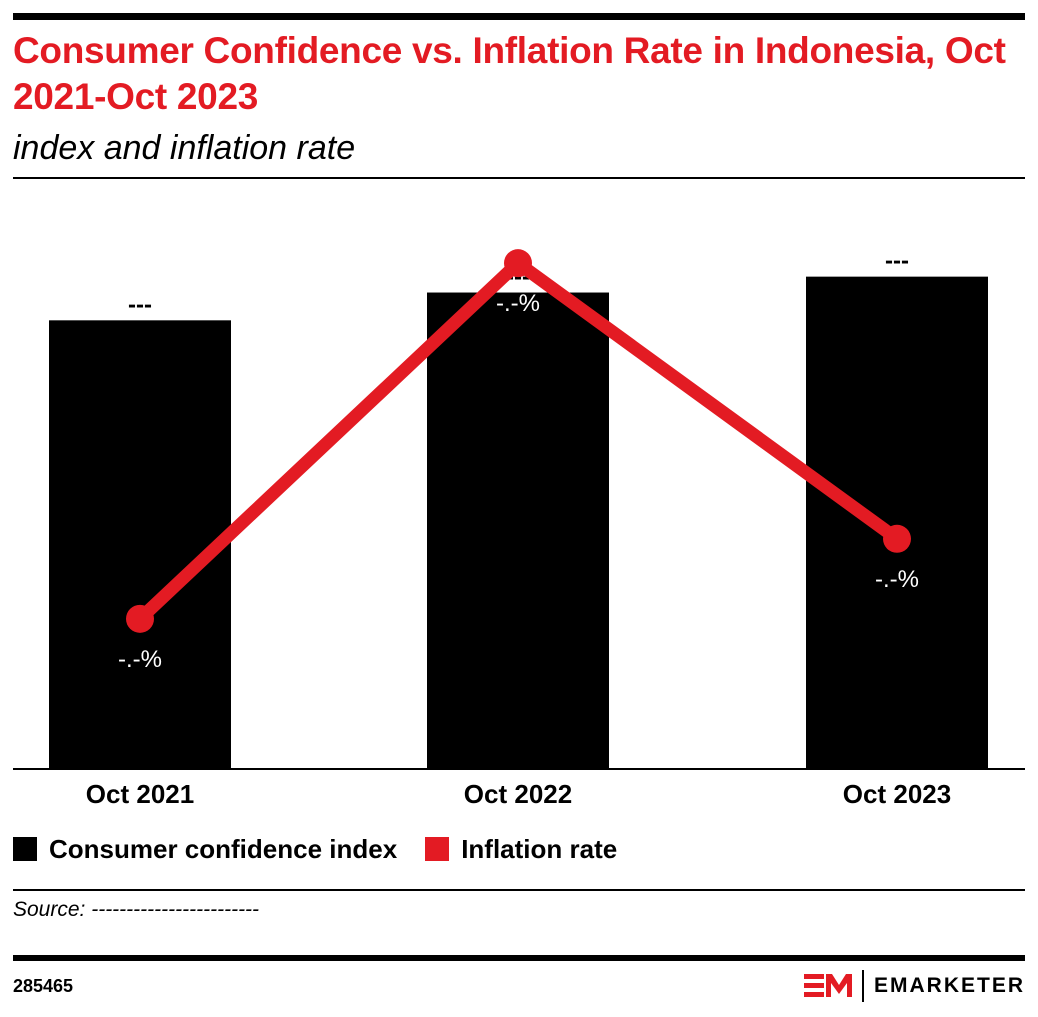 The image size is (1038, 1017). What do you see at coordinates (827, 985) in the screenshot?
I see `em-logo-icon` at bounding box center [827, 985].